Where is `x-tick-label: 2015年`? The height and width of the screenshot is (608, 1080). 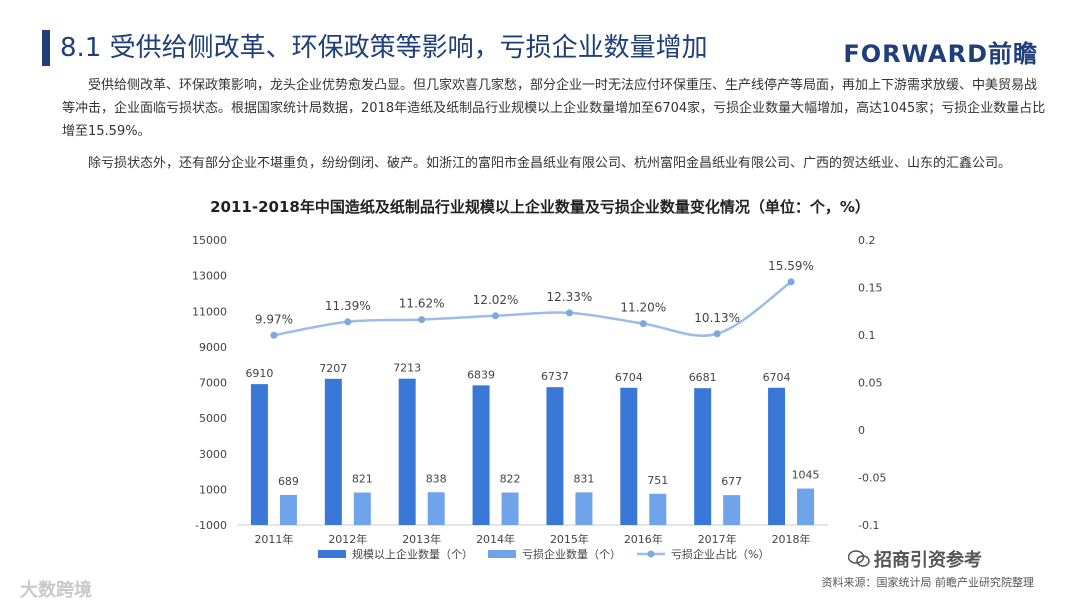 x-tick-label: 2015年 is located at coordinates (569, 539).